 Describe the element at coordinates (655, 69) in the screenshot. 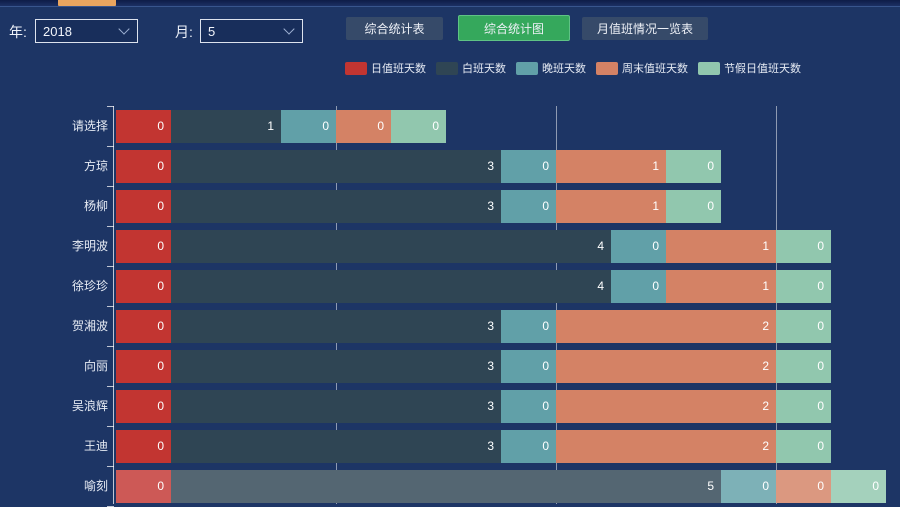

I see `legend-label: 周末值班天数` at that location.